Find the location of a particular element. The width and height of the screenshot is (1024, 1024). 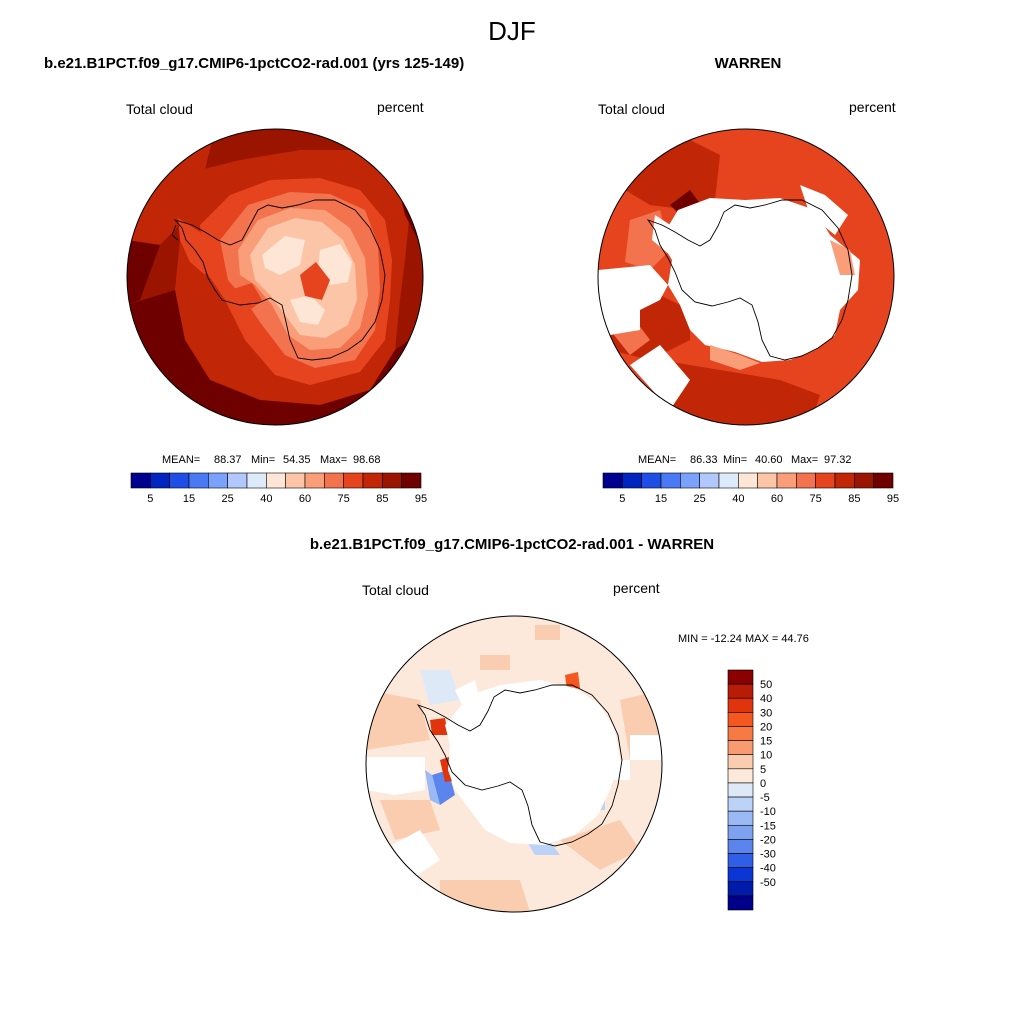

colorbar-tick-label: 85 is located at coordinates (854, 499).